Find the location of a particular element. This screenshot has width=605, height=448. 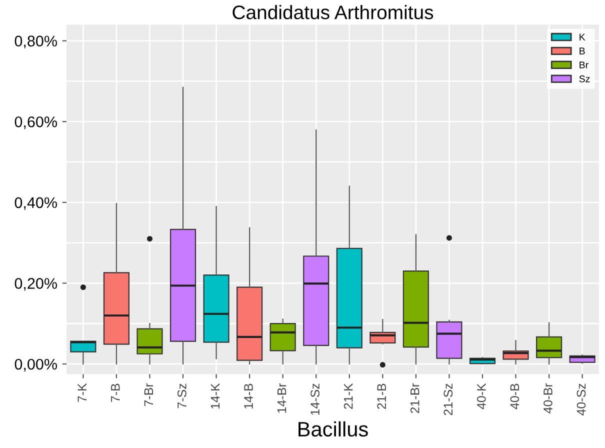

y-tick-label: 0,60% is located at coordinates (35, 123).